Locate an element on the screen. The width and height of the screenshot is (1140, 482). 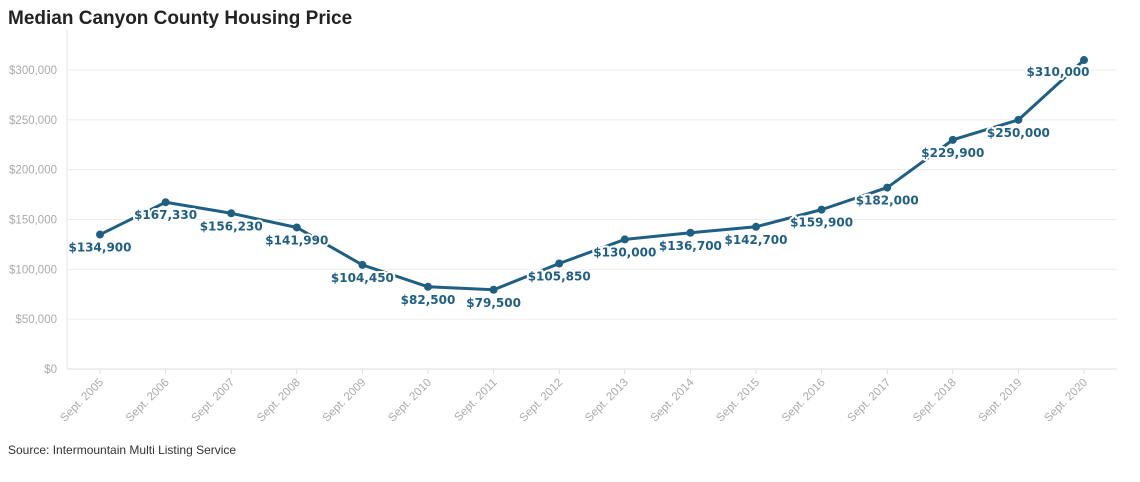
data-label: $167,330 is located at coordinates (165, 215).